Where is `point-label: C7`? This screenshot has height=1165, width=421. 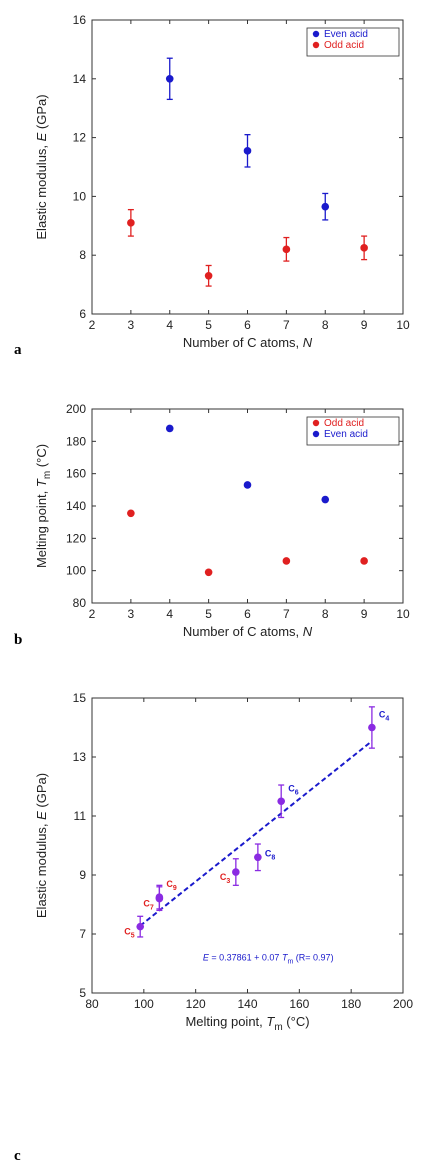 point-label: C7 is located at coordinates (148, 905).